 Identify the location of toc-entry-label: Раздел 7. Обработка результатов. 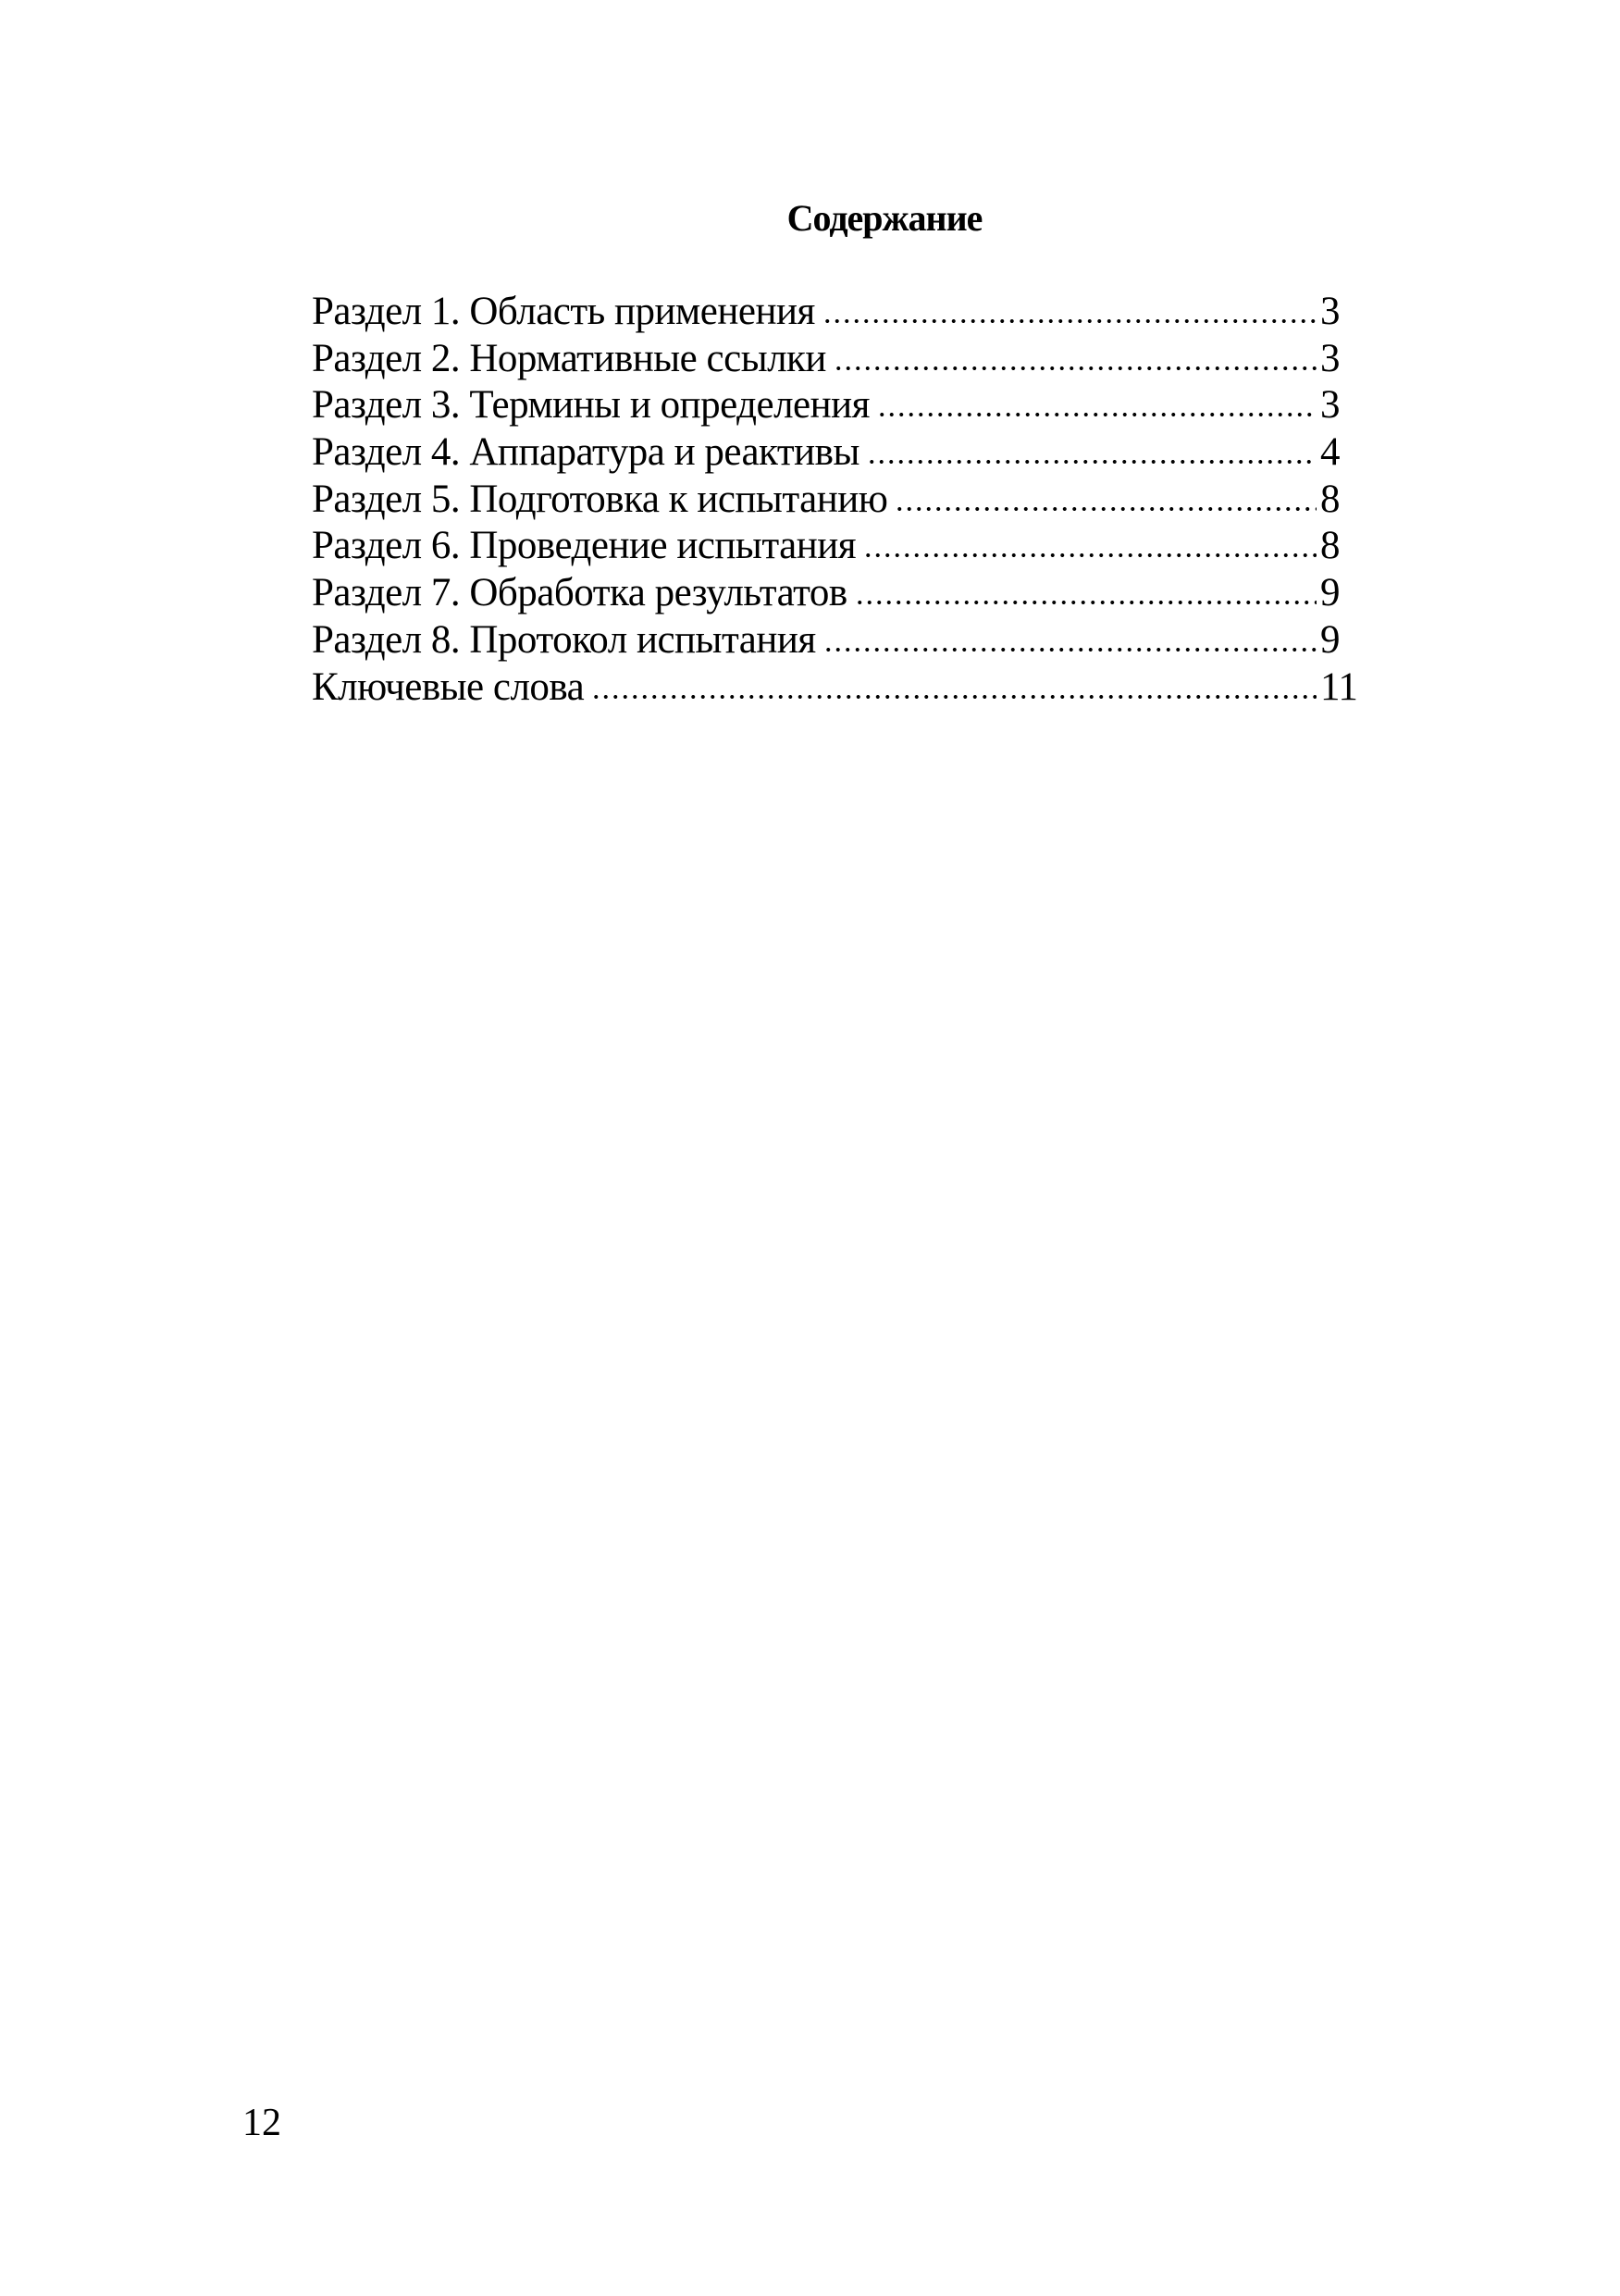
(579, 593).